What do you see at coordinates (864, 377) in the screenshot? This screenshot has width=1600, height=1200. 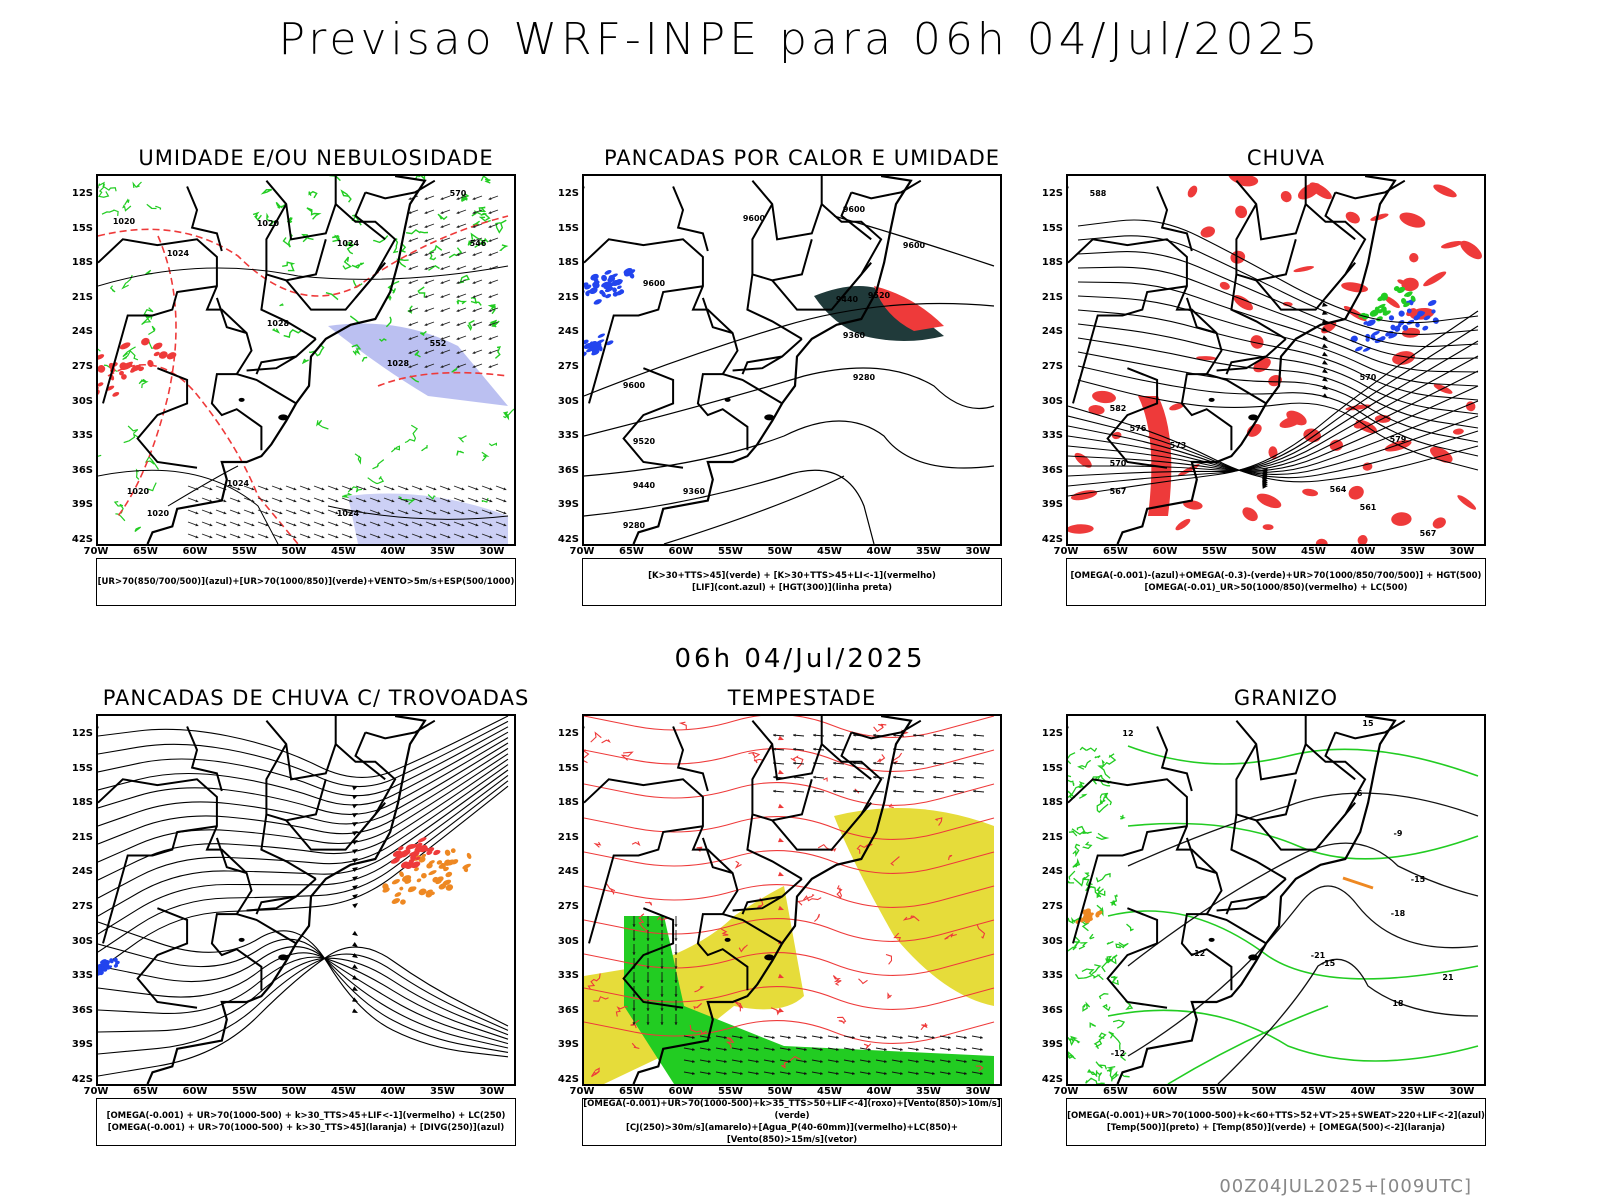 I see `contour-label: 9280` at bounding box center [864, 377].